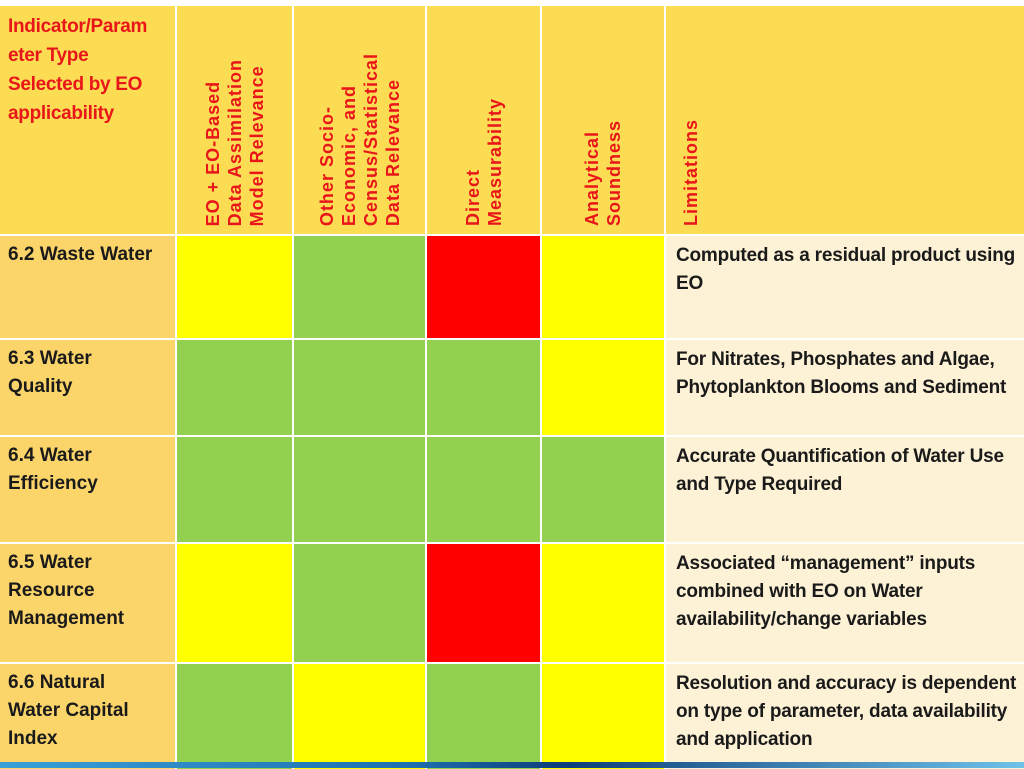  Describe the element at coordinates (483, 161) in the screenshot. I see `header-label: Direct Measurability` at that location.